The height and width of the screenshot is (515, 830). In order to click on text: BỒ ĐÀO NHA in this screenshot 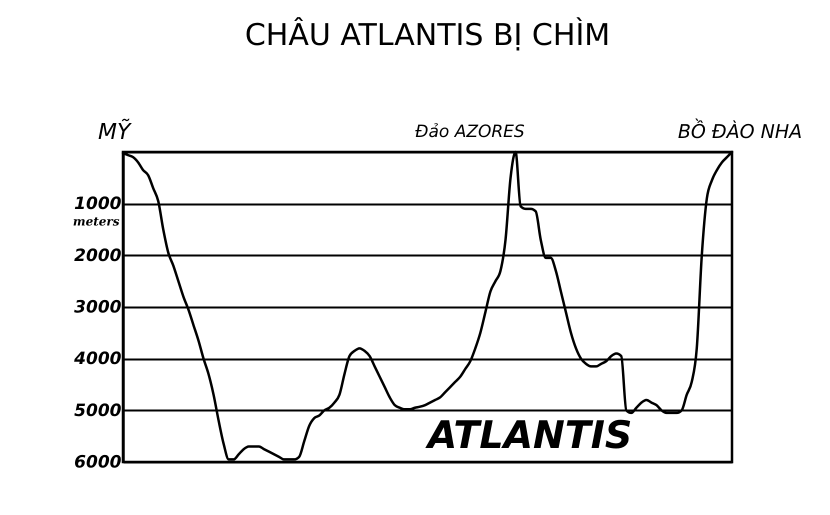, I will do `click(740, 130)`.